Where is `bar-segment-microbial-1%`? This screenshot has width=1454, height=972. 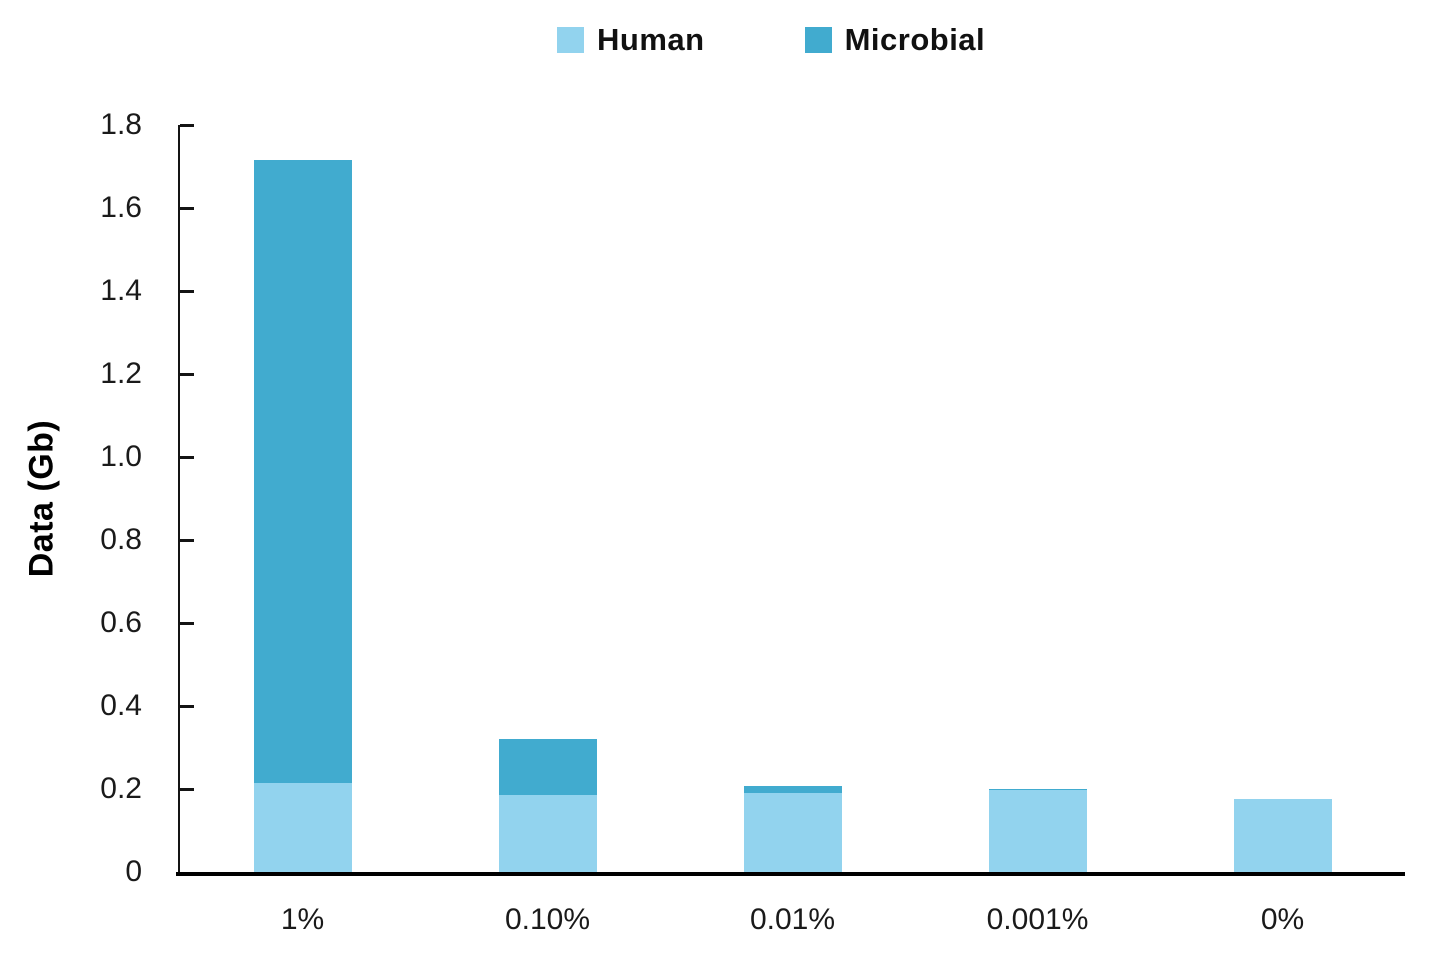 bar-segment-microbial-1% is located at coordinates (302, 471).